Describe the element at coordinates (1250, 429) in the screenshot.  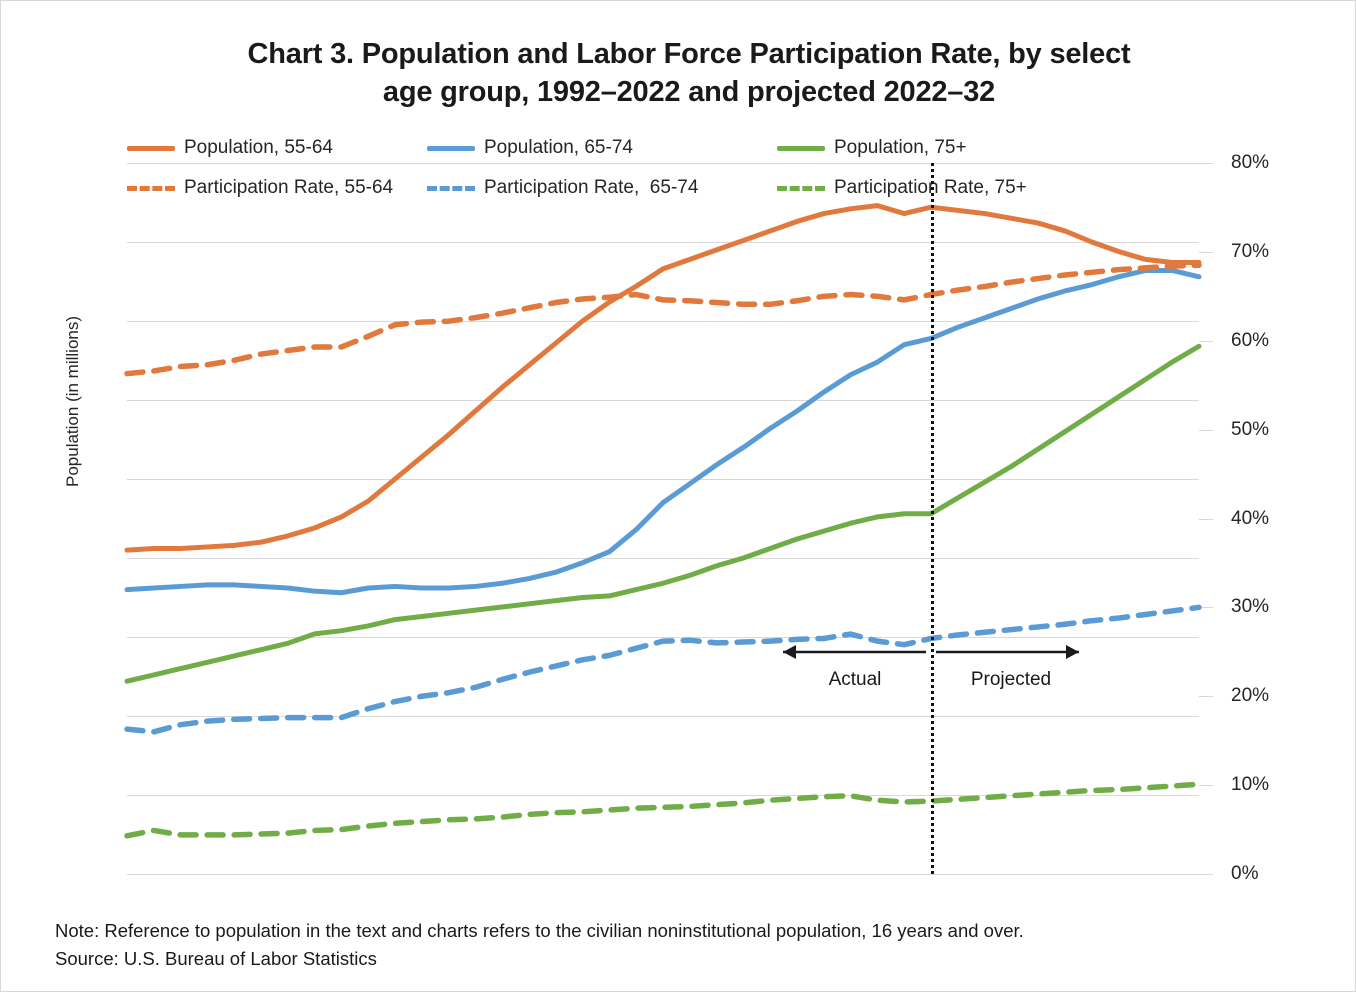
I see `y-axis-right-tick-label: 50%` at that location.